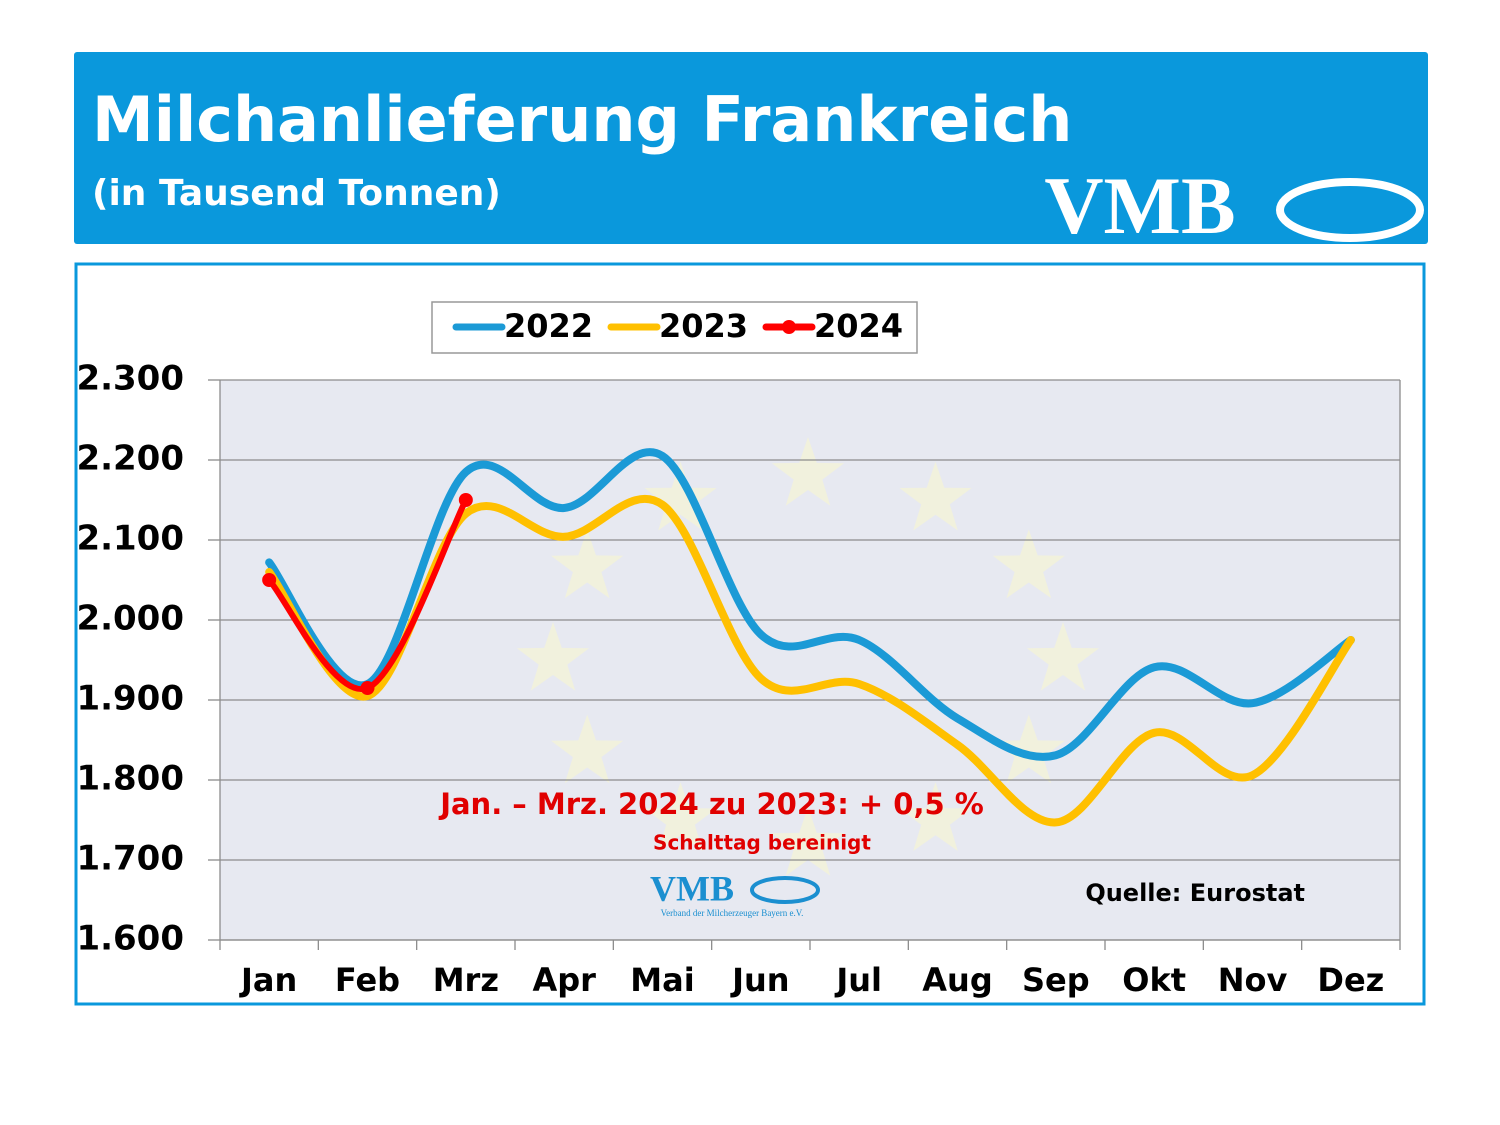  What do you see at coordinates (296, 193) in the screenshot?
I see `chart-subtitle: (in Tausend Tonnen)` at bounding box center [296, 193].